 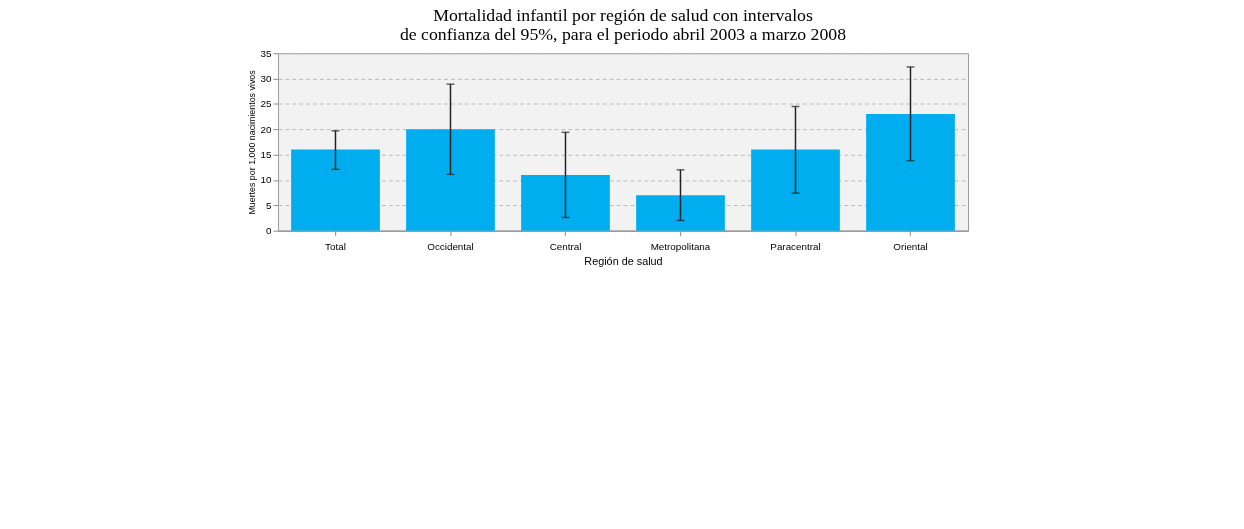 I want to click on y-tick-label: 15, so click(x=266, y=155).